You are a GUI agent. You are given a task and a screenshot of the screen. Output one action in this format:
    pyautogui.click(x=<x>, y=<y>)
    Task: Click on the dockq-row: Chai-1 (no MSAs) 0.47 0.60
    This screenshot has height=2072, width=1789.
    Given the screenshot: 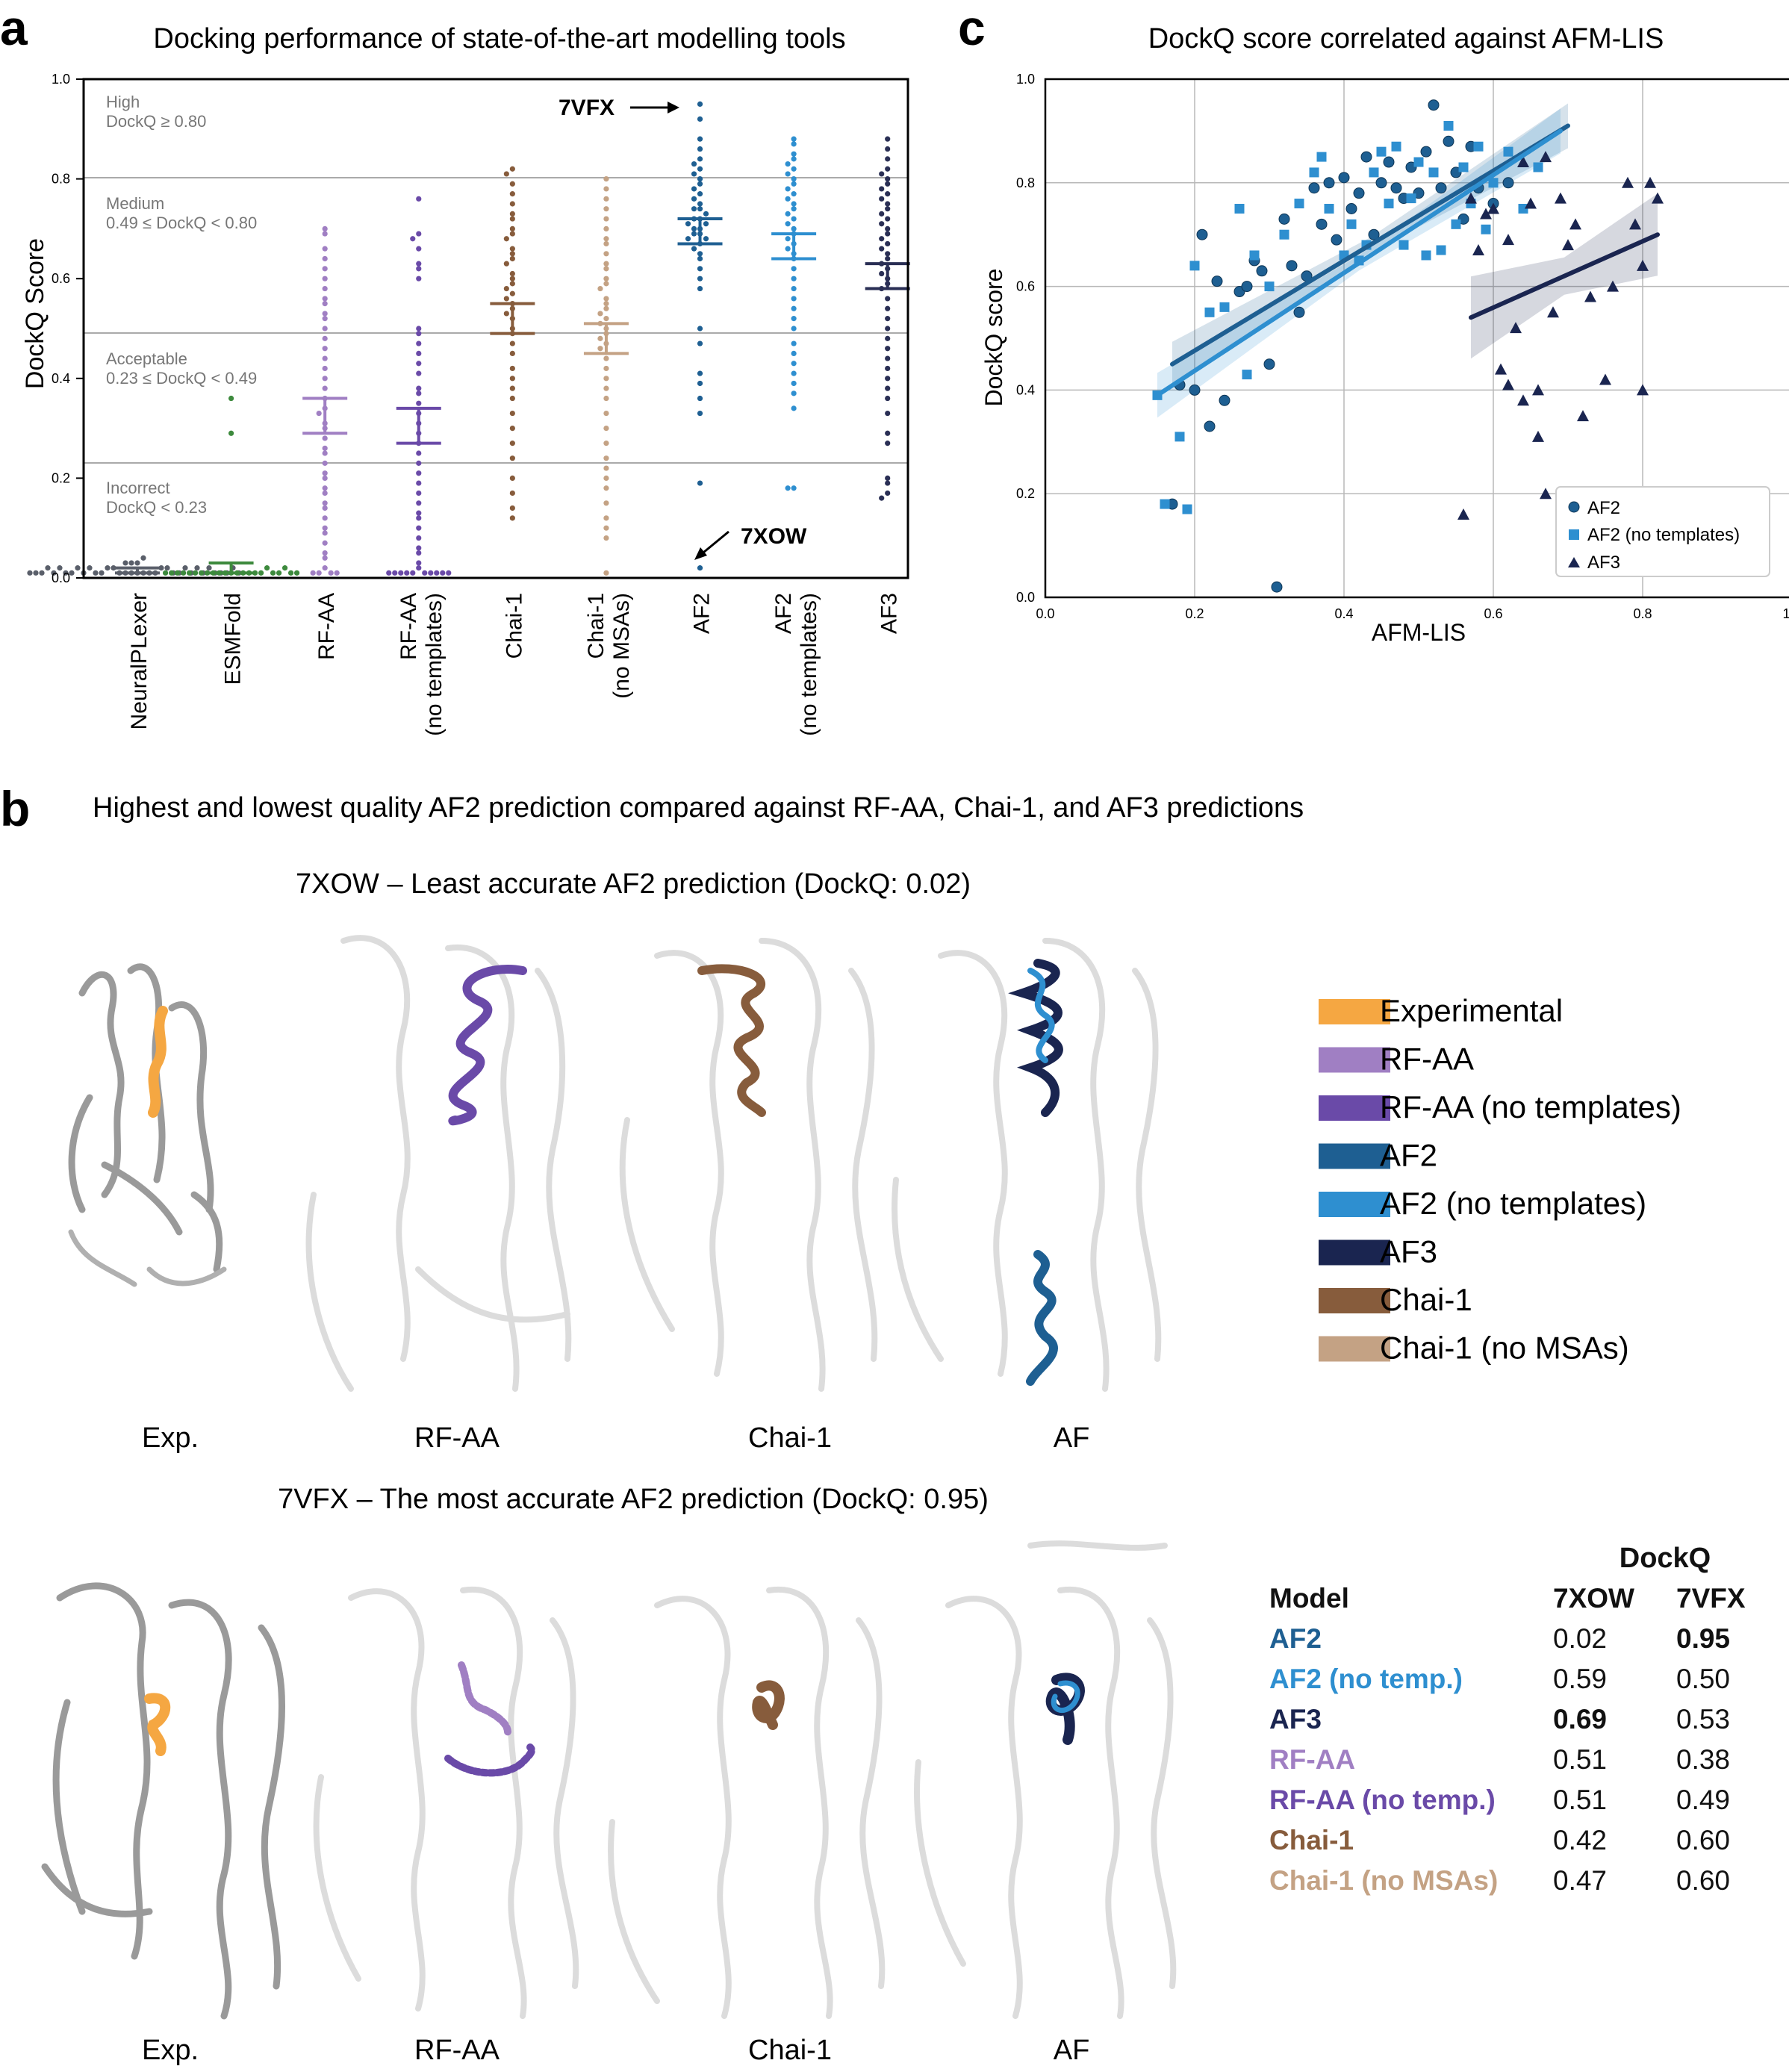 What is the action you would take?
    pyautogui.click(x=1523, y=1881)
    